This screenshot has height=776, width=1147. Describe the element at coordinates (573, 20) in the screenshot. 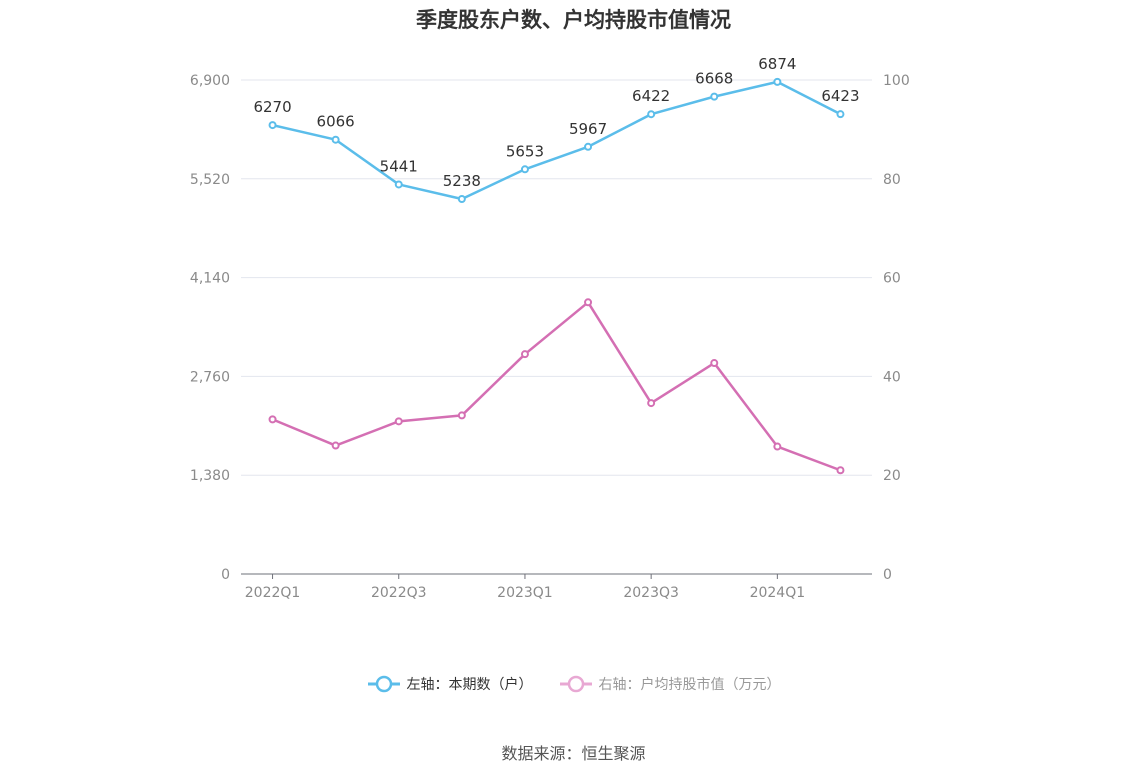

I see `chart-title: 季度股东户数、户均持股市值情况` at that location.